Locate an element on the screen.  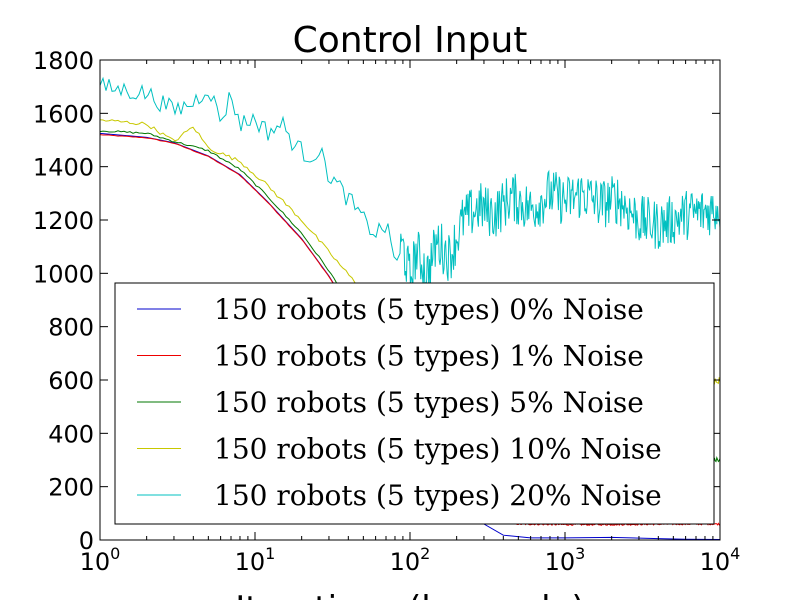
legend-label-4: 150 robots (5 types) 20% Noise is located at coordinates (438, 495).